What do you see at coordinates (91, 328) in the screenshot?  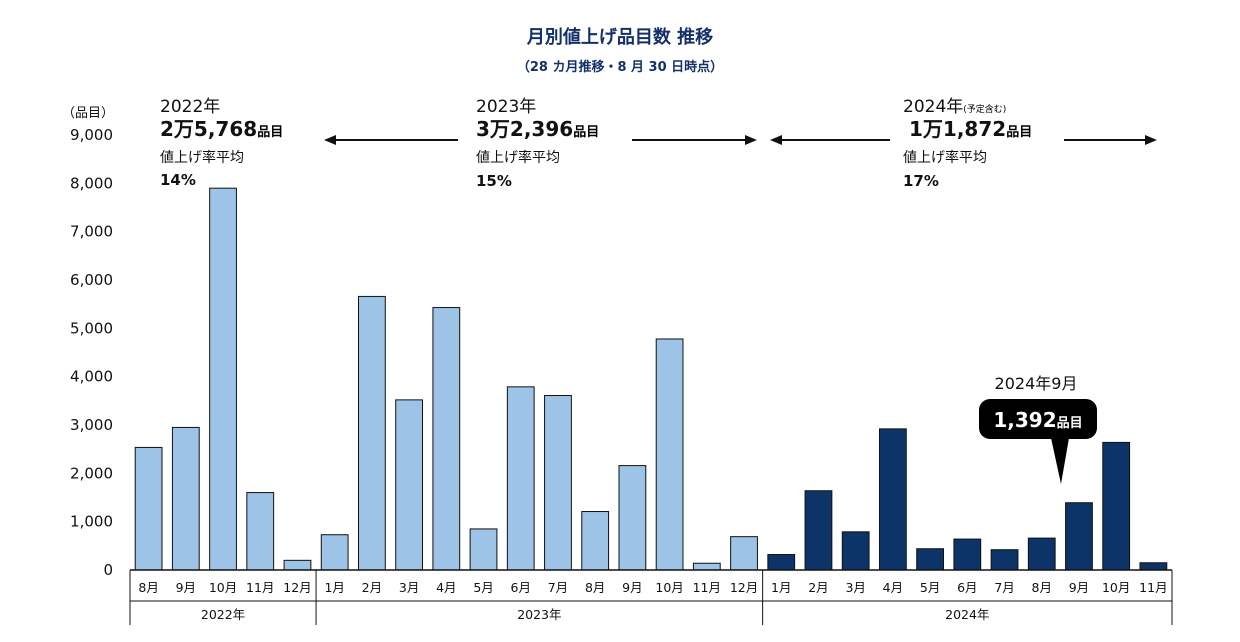 I see `y-tick-label: 5,000` at bounding box center [91, 328].